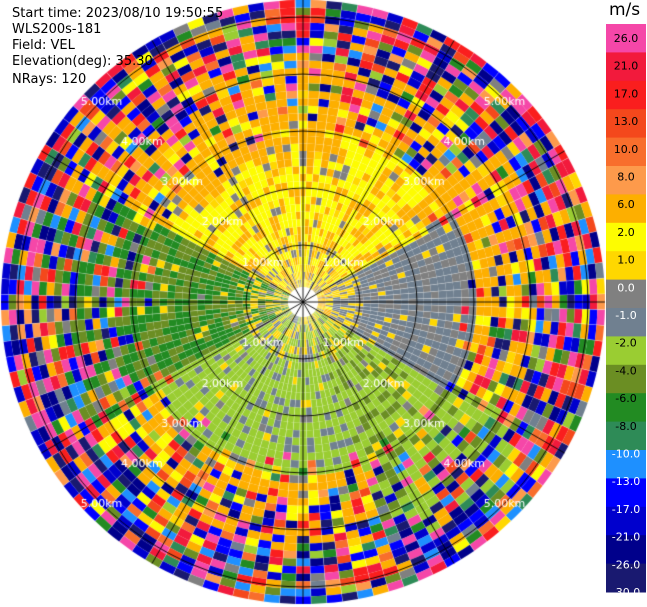  I want to click on colorbar-tick-label: -4.0, so click(625, 370).